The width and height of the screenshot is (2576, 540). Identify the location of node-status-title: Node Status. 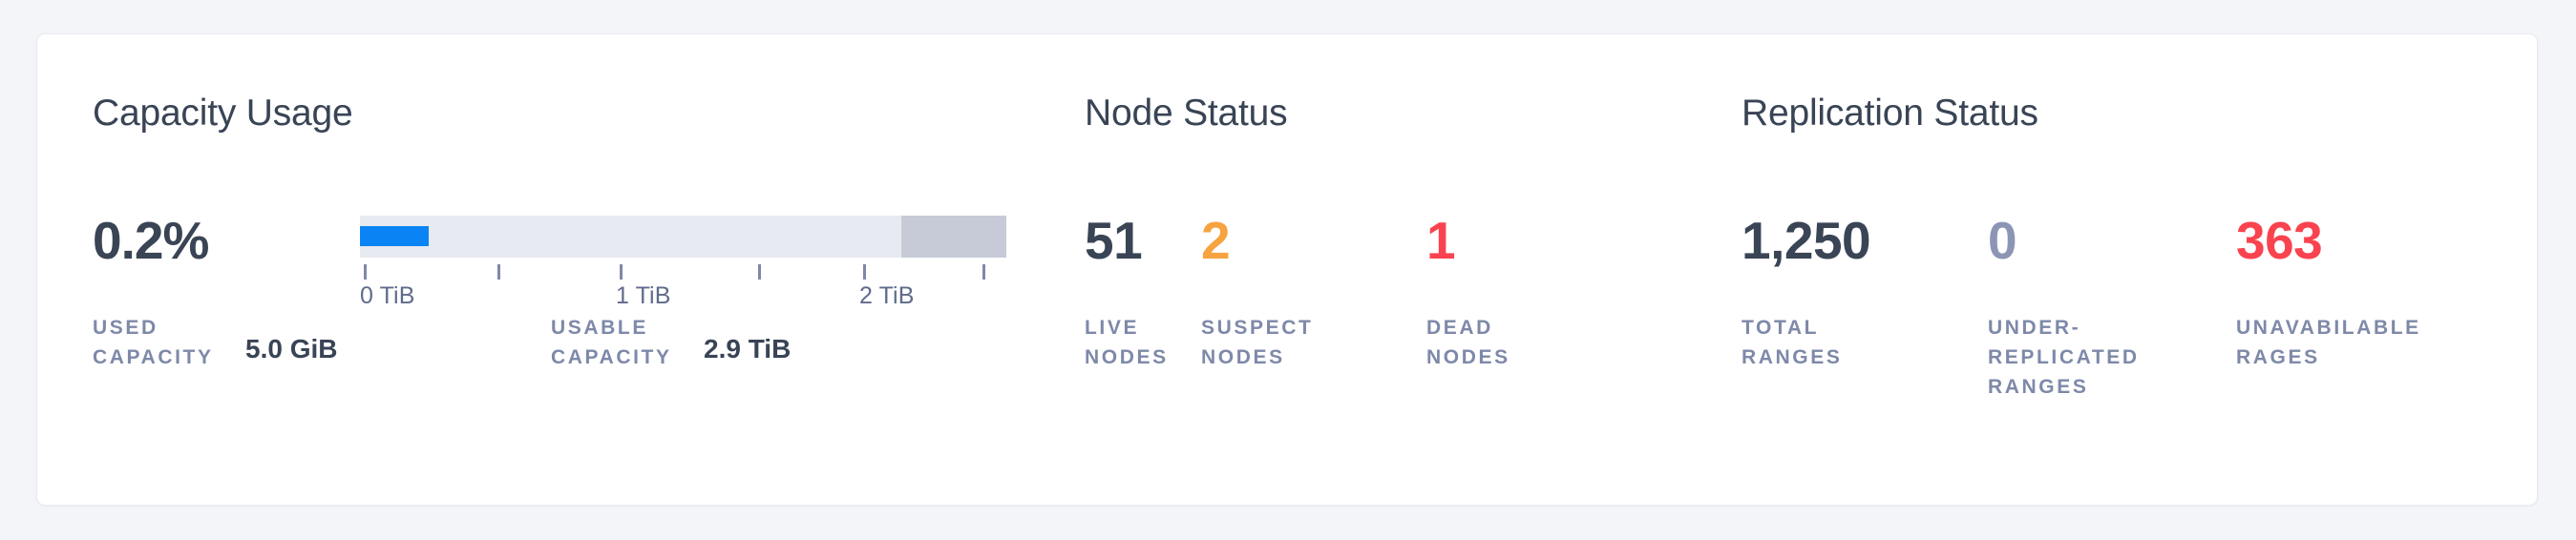
(1186, 113).